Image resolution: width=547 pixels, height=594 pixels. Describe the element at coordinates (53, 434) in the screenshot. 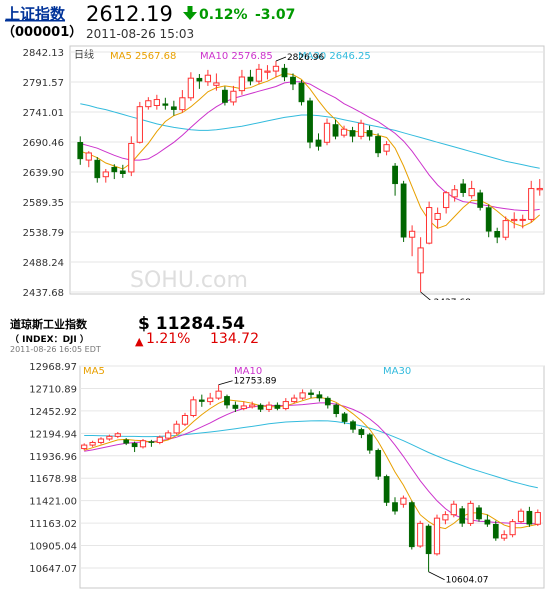

I see `y-tick-label: 12194.94` at that location.